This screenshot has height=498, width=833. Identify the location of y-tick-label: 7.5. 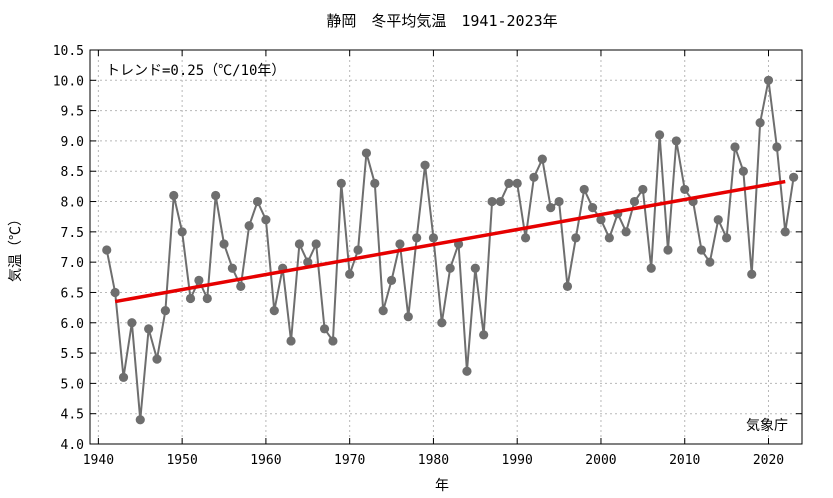
(72, 233).